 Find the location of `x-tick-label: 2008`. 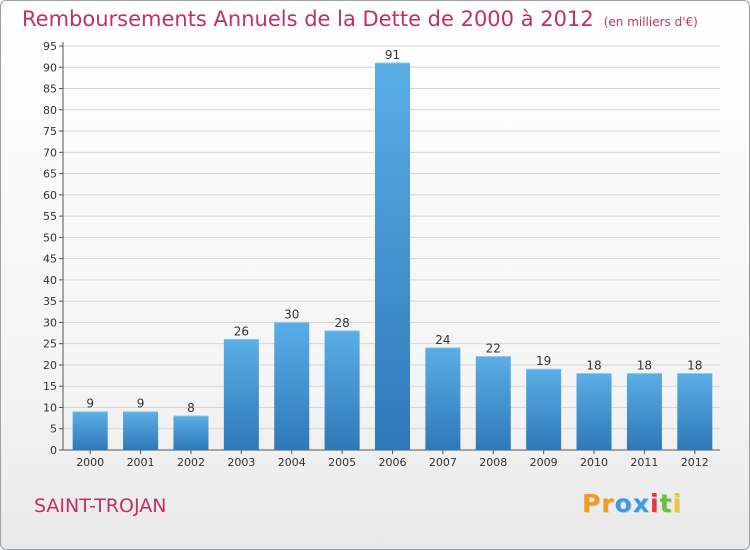

x-tick-label: 2008 is located at coordinates (493, 462).